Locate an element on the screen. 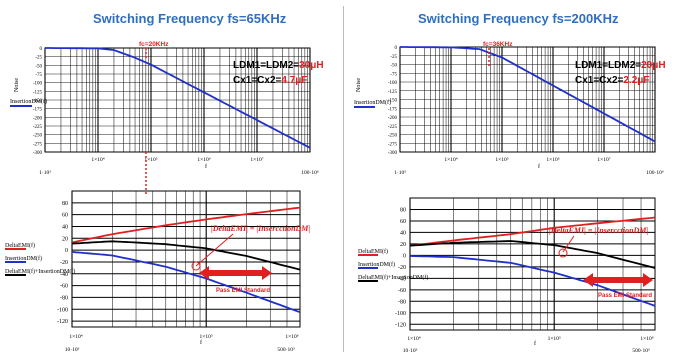  left-bottom-ytick-label: -40 is located at coordinates (64, 275).